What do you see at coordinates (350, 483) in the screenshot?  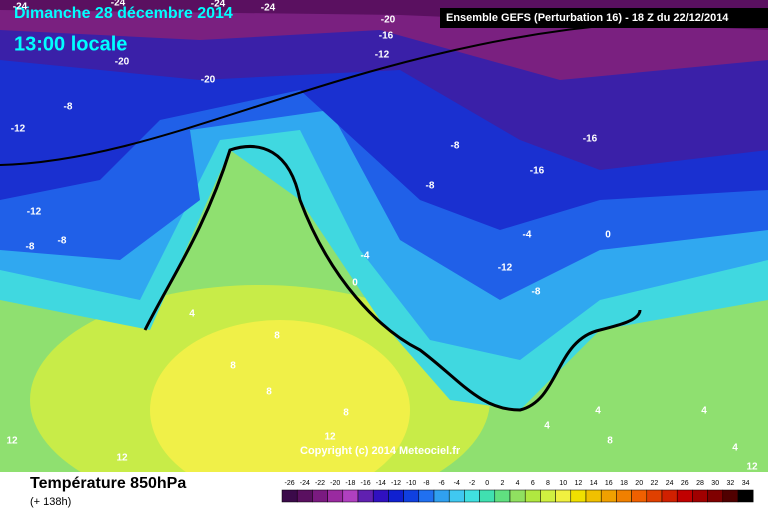 I see `colorbar-label: -18` at bounding box center [350, 483].